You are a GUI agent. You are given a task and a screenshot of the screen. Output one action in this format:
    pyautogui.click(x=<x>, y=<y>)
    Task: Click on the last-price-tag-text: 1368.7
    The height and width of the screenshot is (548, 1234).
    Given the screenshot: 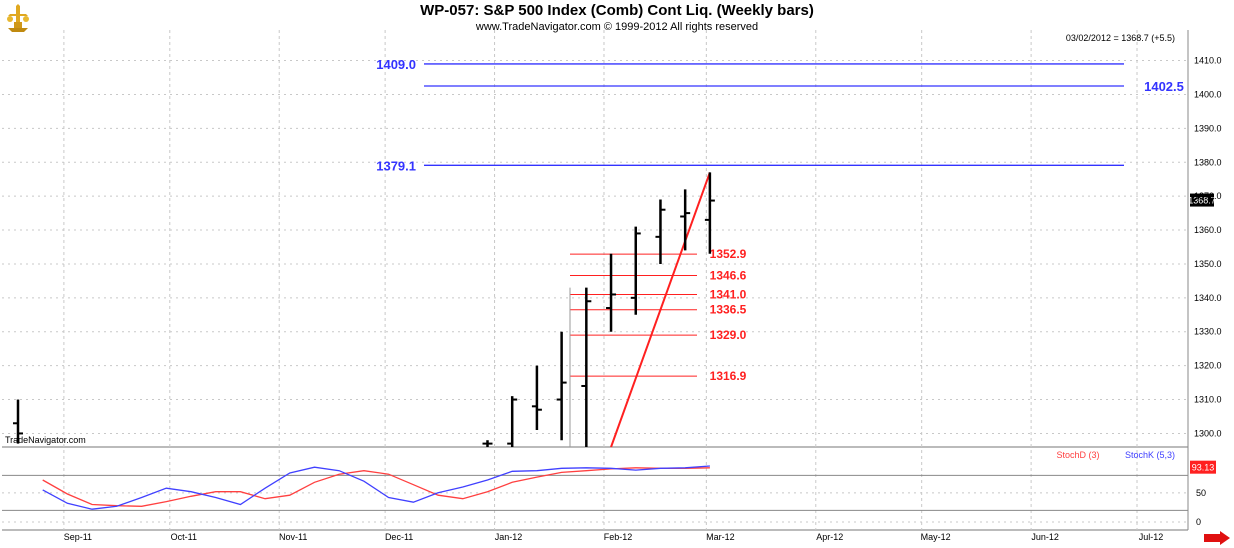 What is the action you would take?
    pyautogui.click(x=1202, y=201)
    